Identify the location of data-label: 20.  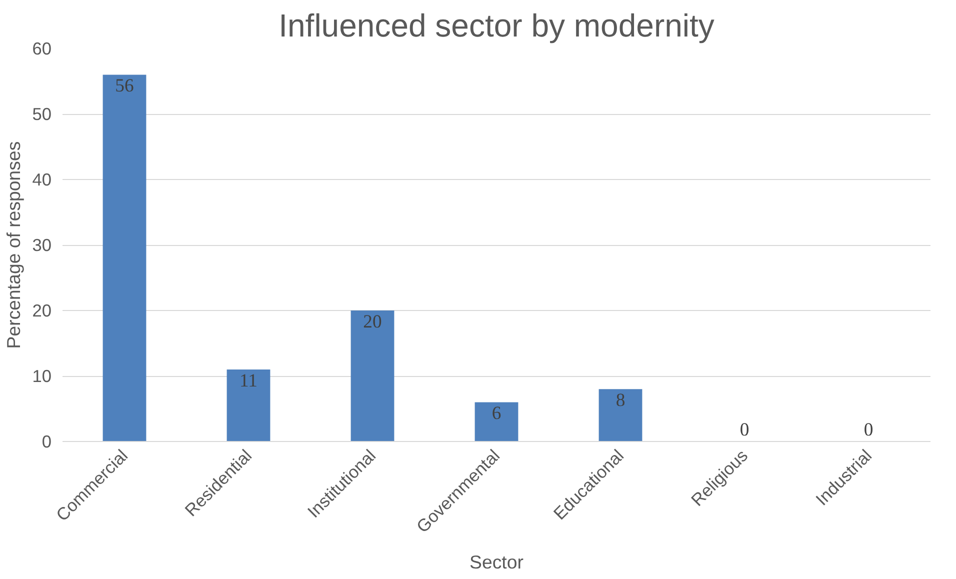
(372, 322).